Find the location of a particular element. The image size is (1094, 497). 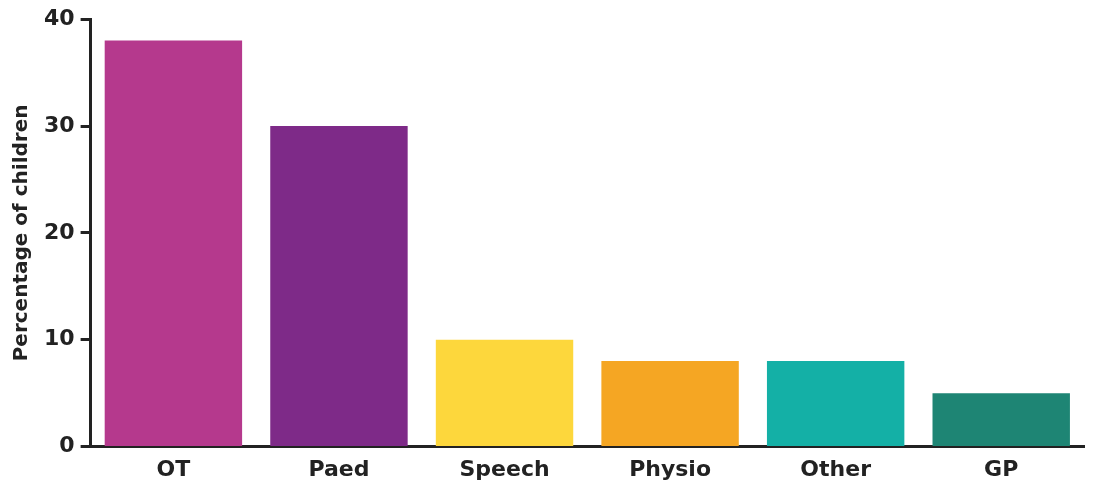

y-tick-label: 40 is located at coordinates (59, 17).